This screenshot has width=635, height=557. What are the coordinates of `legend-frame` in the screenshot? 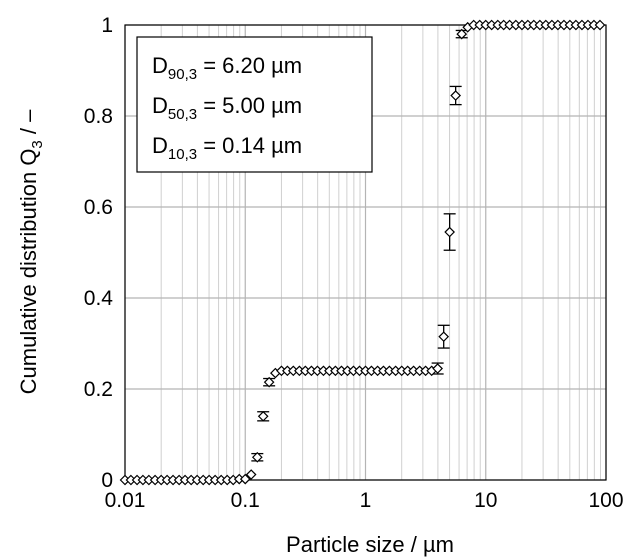 It's located at (254, 104).